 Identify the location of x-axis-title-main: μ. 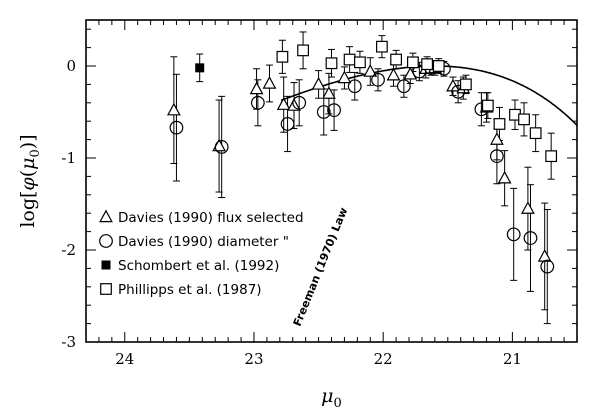
(327, 396).